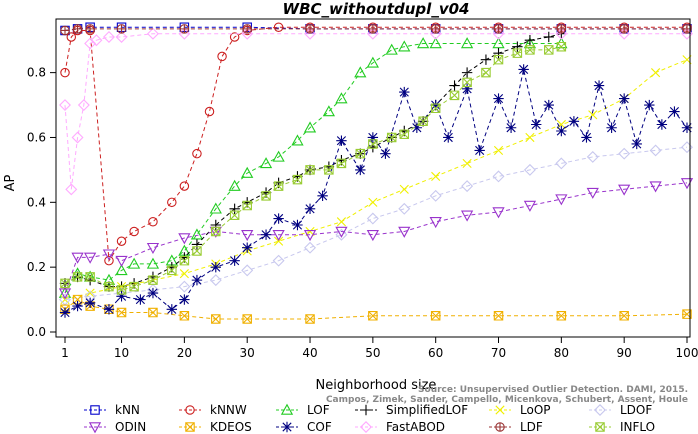 The width and height of the screenshot is (698, 434). I want to click on legend-entry-ldof: LDOF, so click(620, 410).